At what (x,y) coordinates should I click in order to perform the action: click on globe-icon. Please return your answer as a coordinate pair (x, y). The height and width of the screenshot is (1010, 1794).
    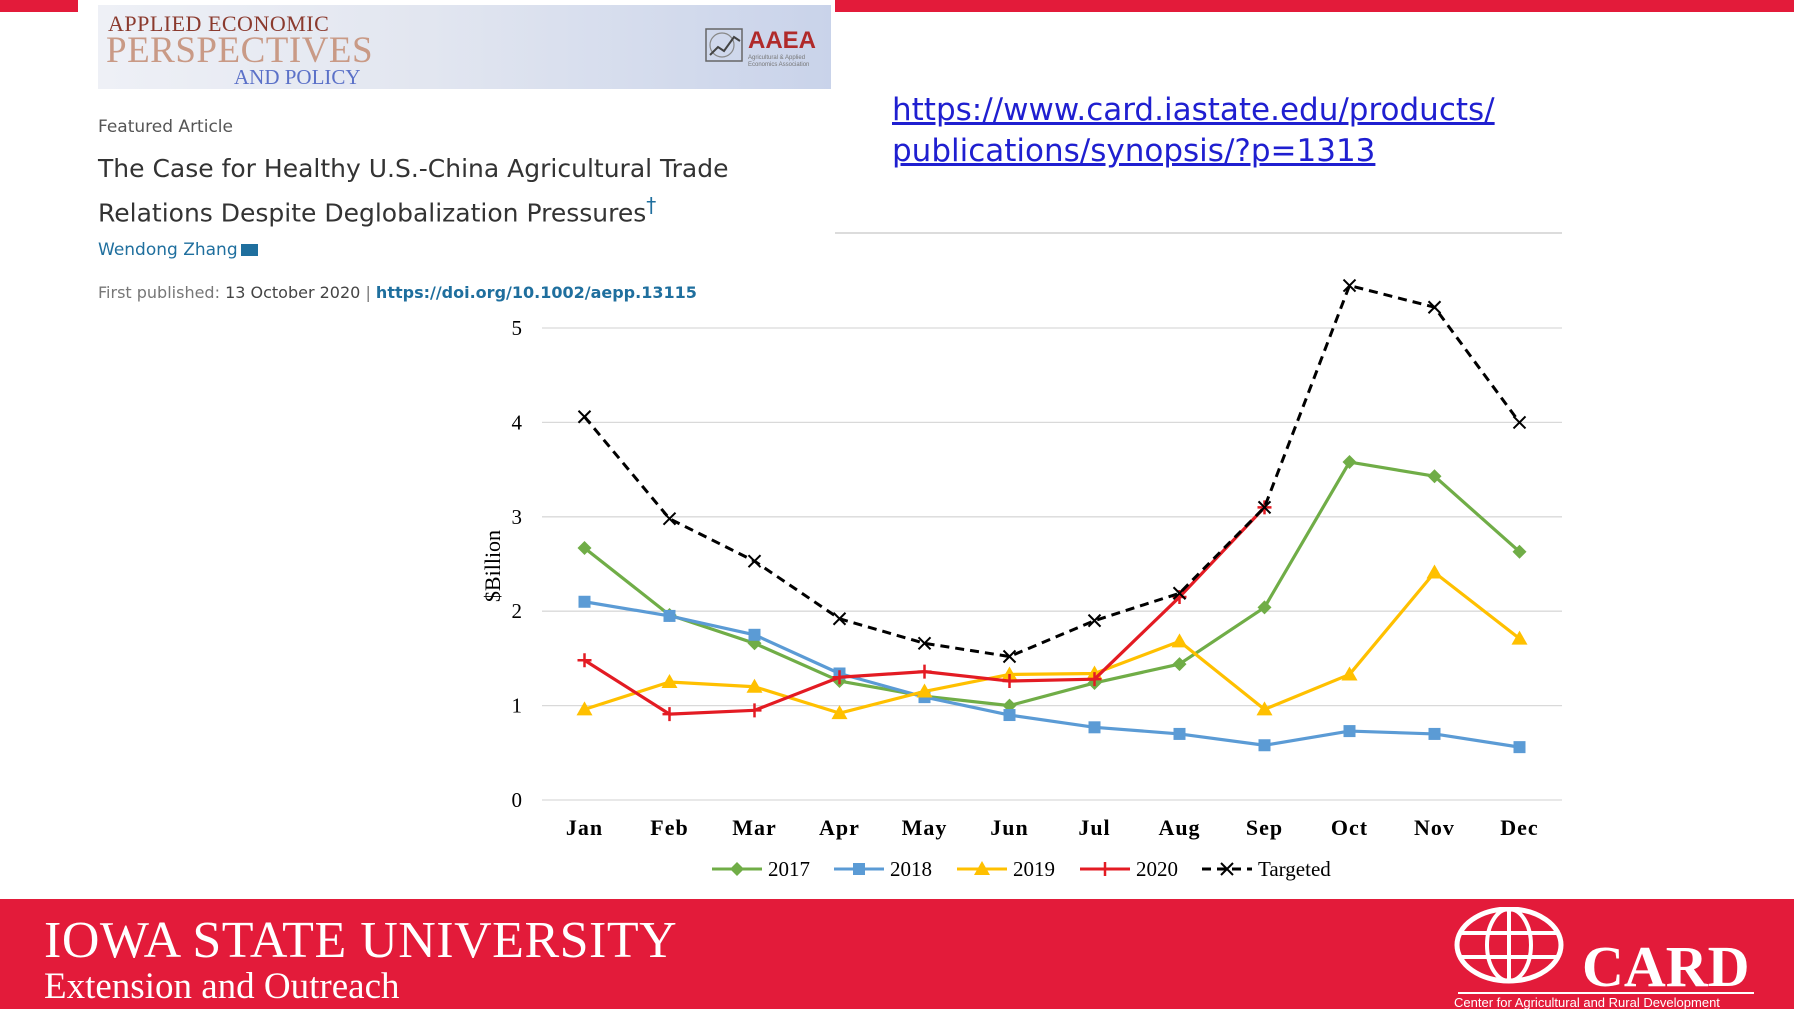
    Looking at the image, I should click on (724, 45).